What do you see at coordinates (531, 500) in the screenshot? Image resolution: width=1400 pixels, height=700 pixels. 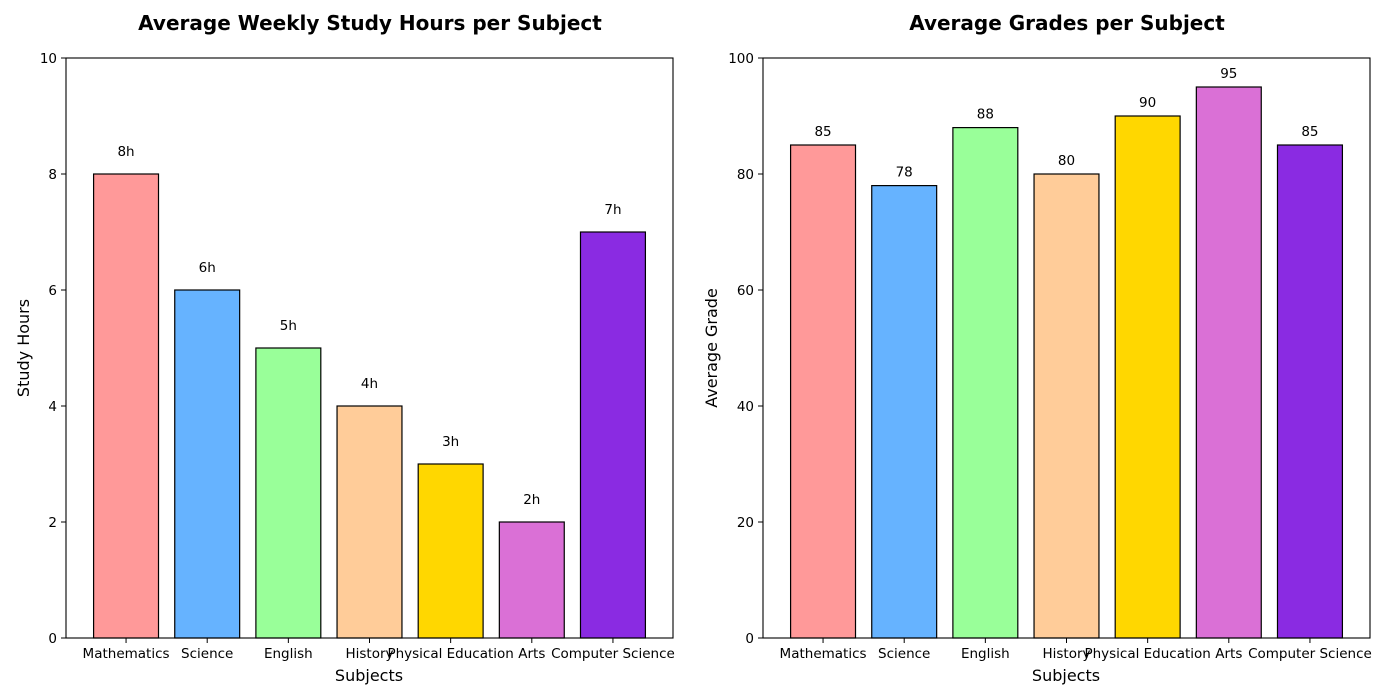 I see `data-label: 2h` at bounding box center [531, 500].